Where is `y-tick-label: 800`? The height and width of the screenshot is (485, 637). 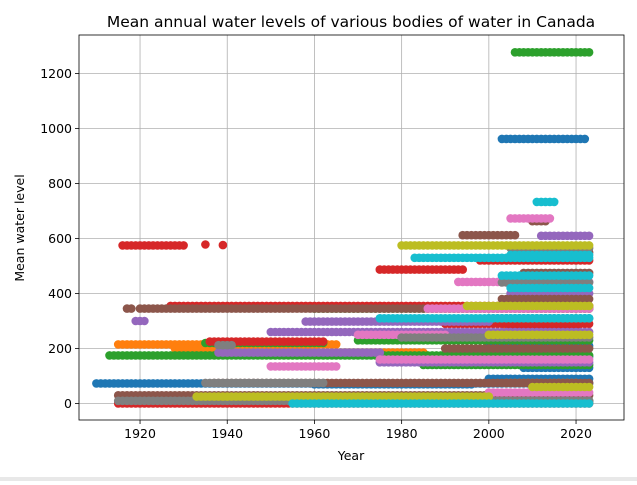 y-tick-label: 800 is located at coordinates (60, 183).